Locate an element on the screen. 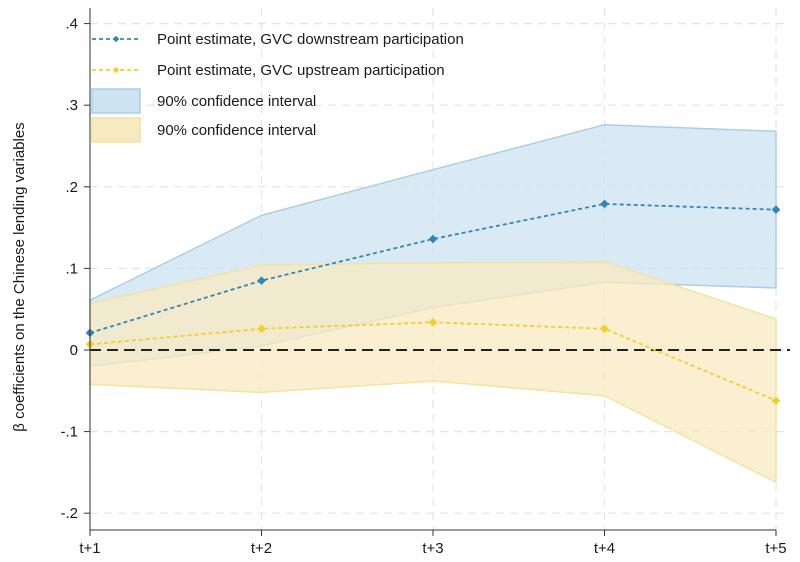  x-tick-label: t+4 is located at coordinates (604, 548).